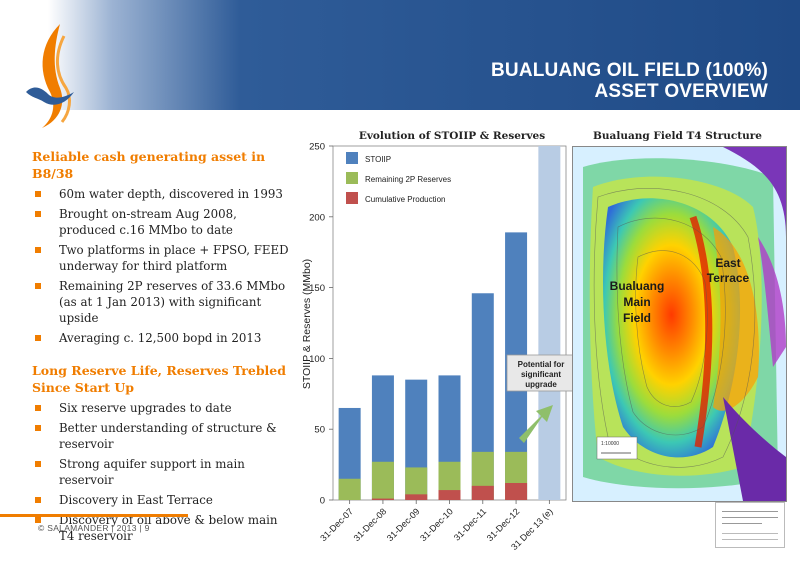 This screenshot has width=800, height=566. What do you see at coordinates (536, 424) in the screenshot?
I see `upgrade-arrow-icon` at bounding box center [536, 424].